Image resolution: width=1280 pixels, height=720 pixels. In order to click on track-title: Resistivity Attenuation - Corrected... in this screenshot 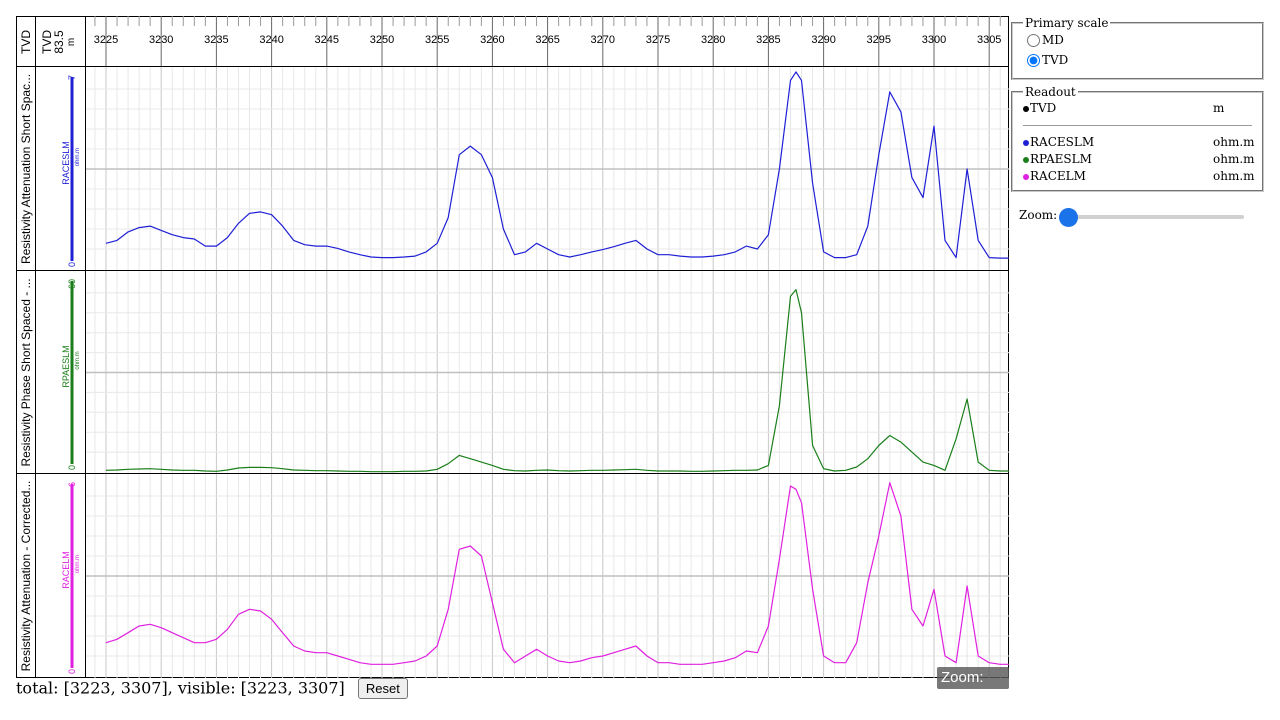, I will do `click(26, 576)`.